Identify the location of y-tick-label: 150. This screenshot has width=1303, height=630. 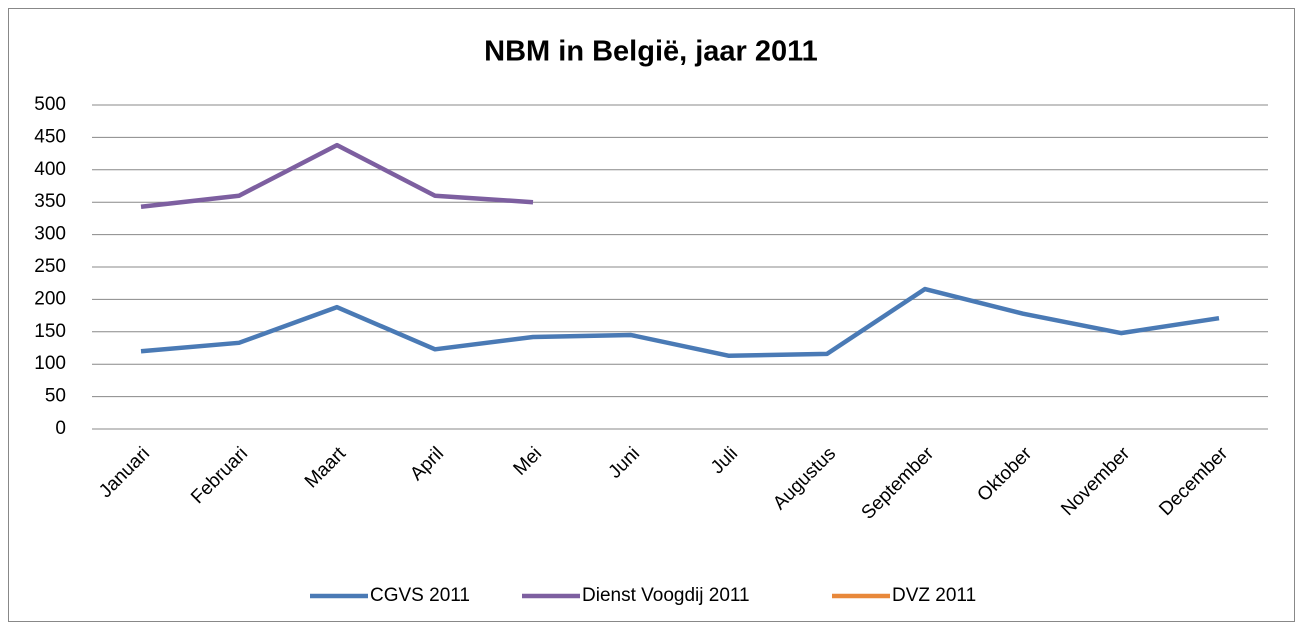
(50, 331).